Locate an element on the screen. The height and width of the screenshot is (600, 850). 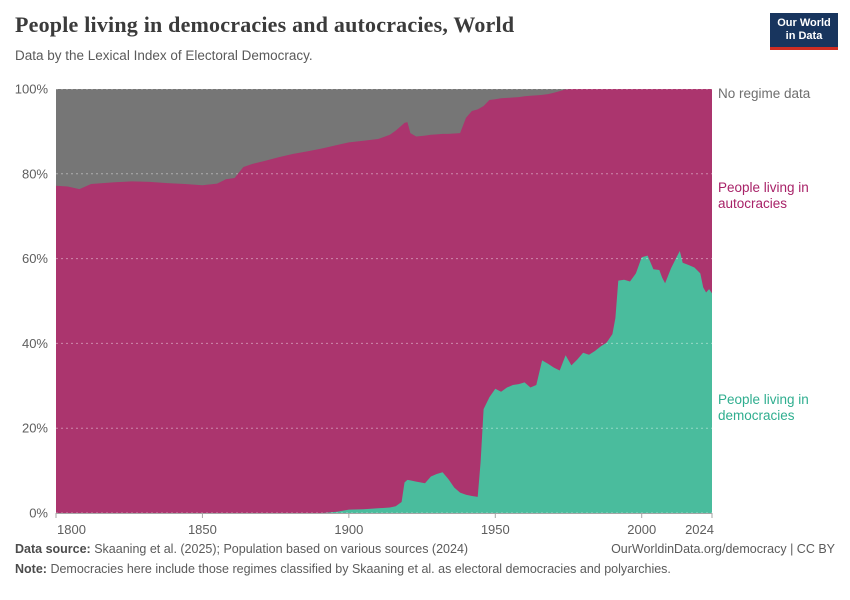
y-tick-label-20: 20% is located at coordinates (35, 428).